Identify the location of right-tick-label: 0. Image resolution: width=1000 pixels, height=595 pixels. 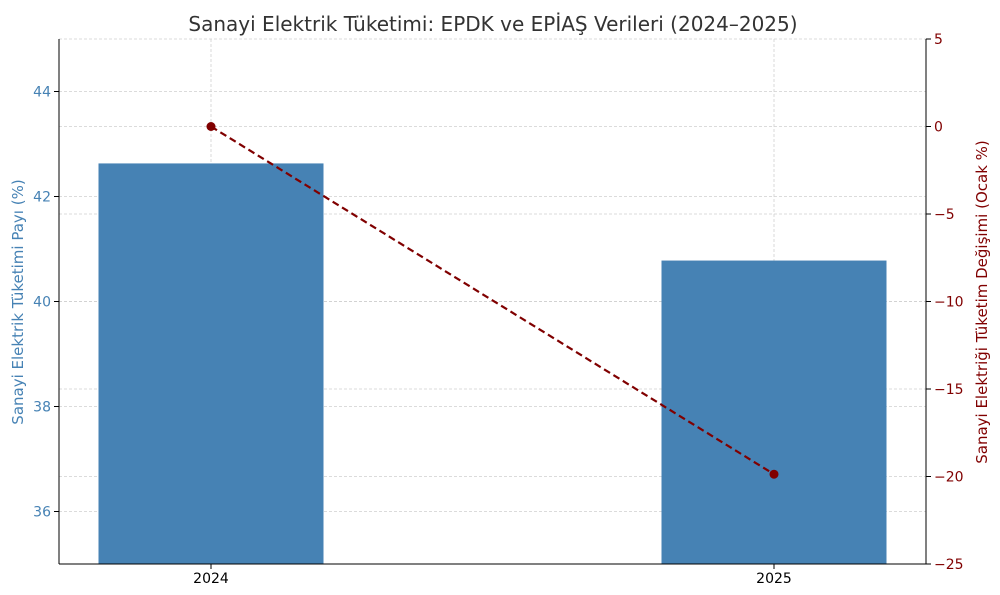
(938, 128).